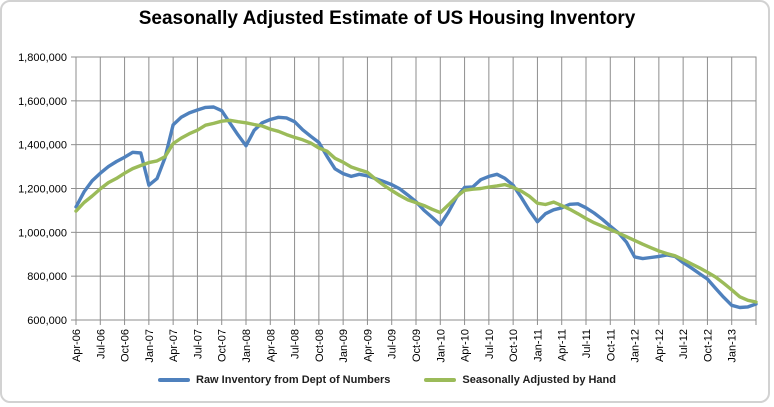  I want to click on x-axis-label: Apr-12, so click(660, 345).